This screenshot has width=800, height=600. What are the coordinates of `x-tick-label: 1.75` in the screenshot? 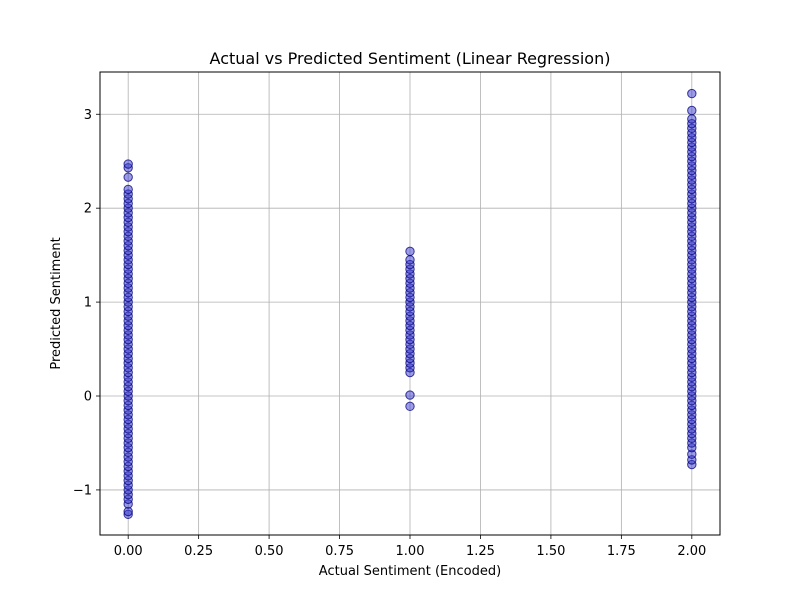 It's located at (621, 551).